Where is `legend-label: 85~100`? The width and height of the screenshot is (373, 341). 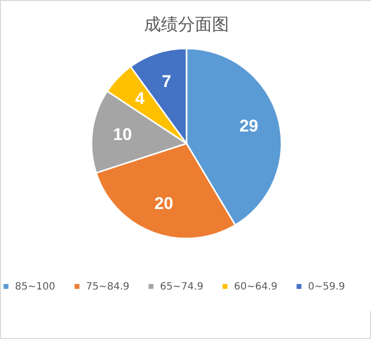
legend-label: 85~100 is located at coordinates (35, 286).